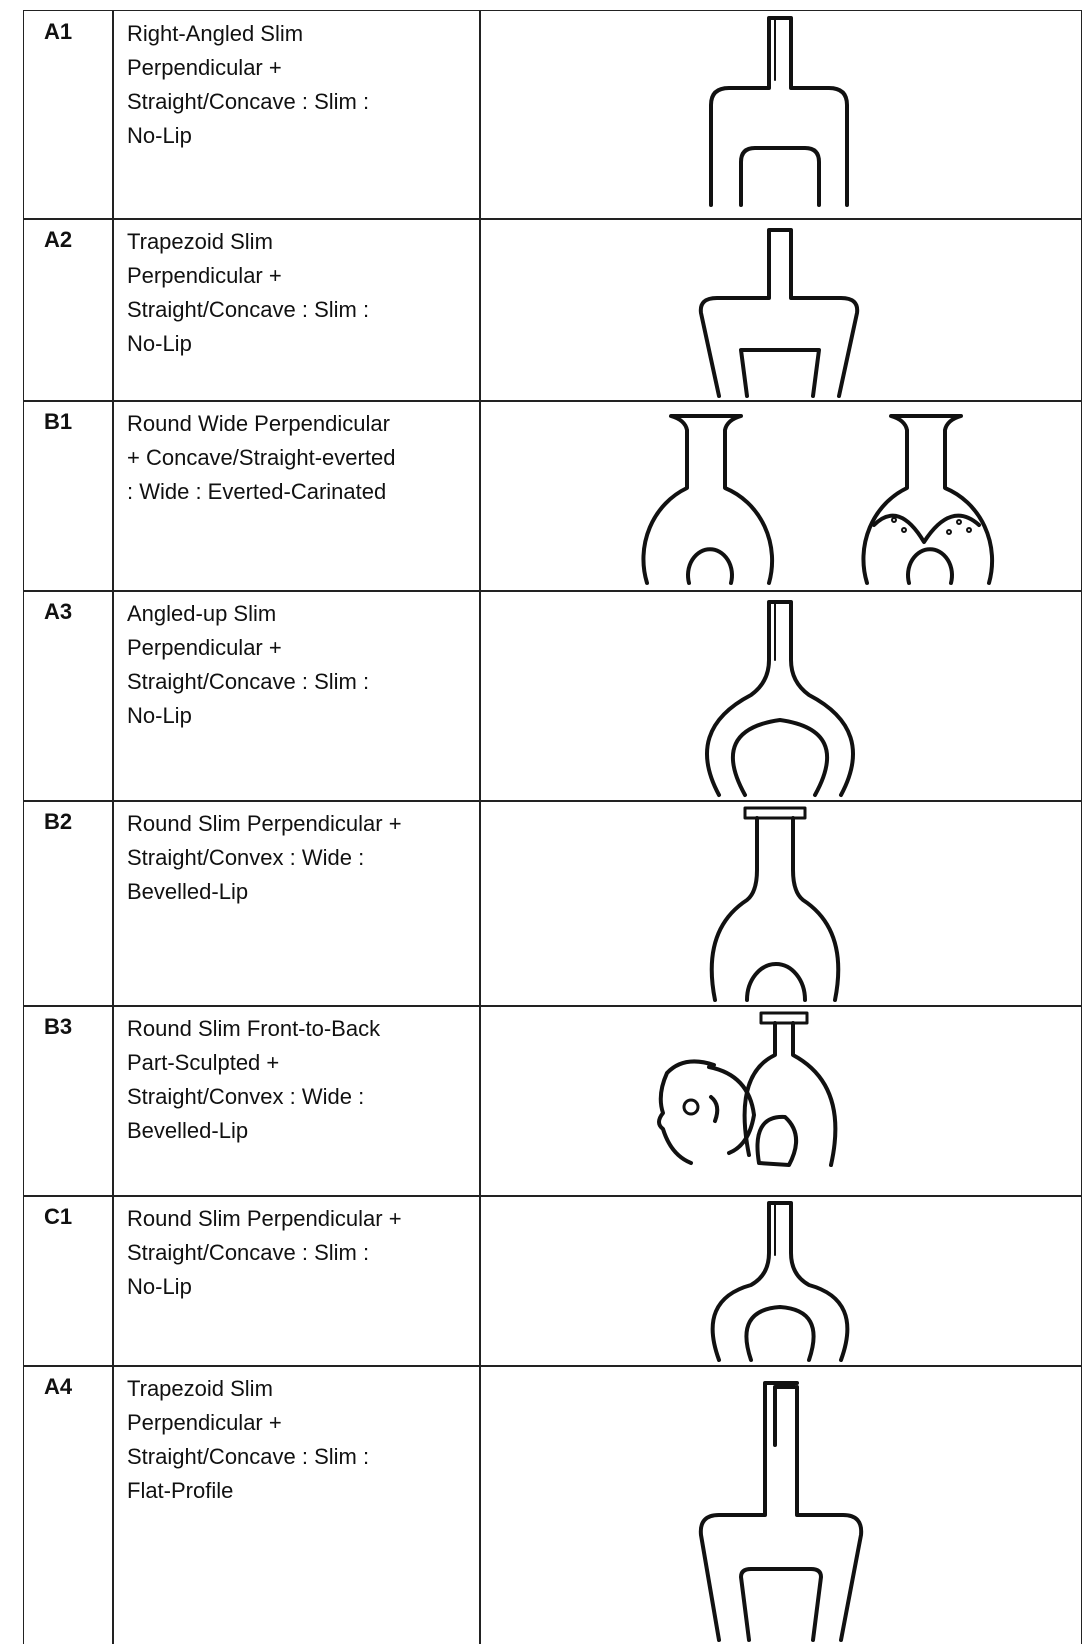 This screenshot has height=1644, width=1082. I want to click on row-id: B3, so click(68, 1101).